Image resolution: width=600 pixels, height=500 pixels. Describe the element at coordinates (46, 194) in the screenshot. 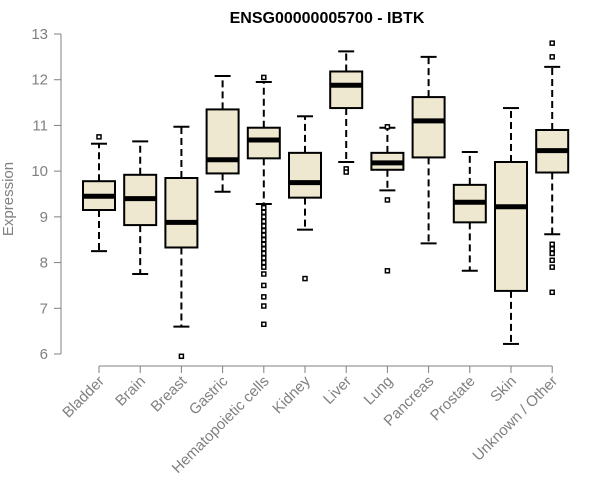

I see `y-axis: 6 7 8 9 10 11 12 13` at that location.